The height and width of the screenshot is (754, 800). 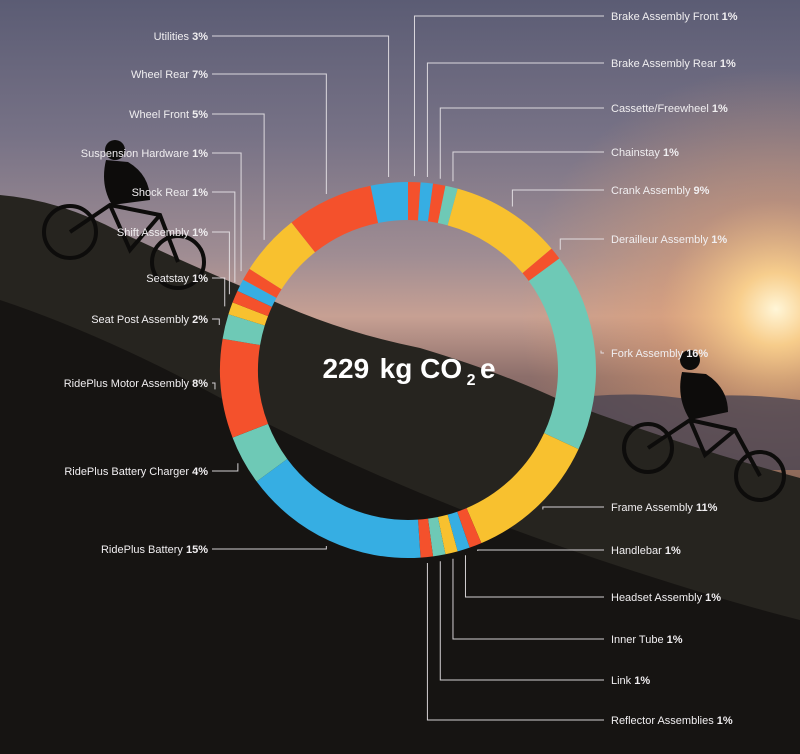 I want to click on slice-crank-assembly, so click(x=499, y=231).